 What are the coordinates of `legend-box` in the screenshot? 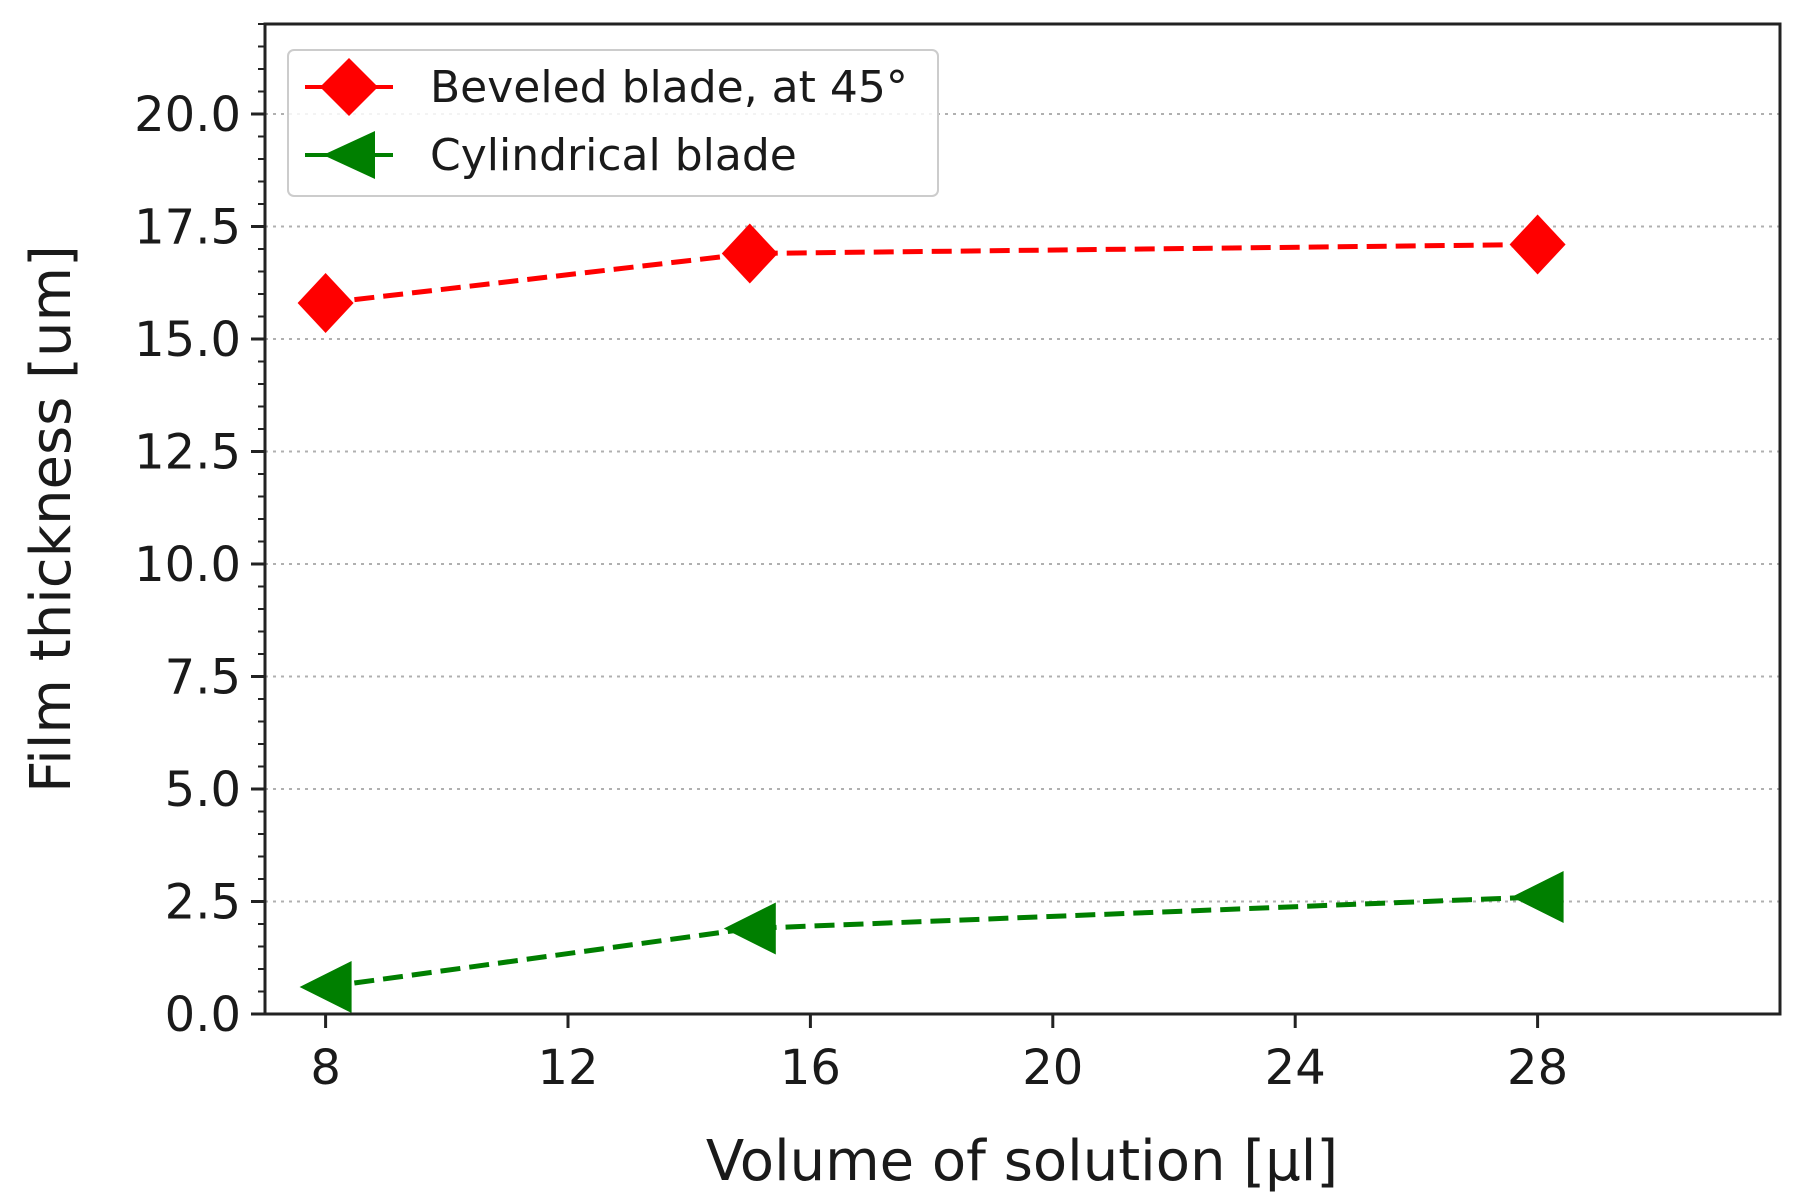 It's located at (613, 123).